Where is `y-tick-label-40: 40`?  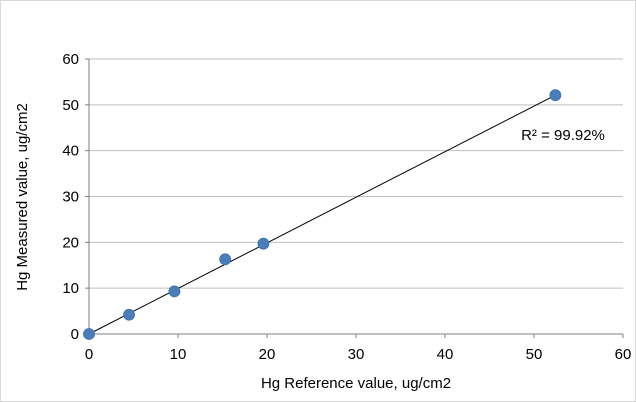 y-tick-label-40: 40 is located at coordinates (70, 151).